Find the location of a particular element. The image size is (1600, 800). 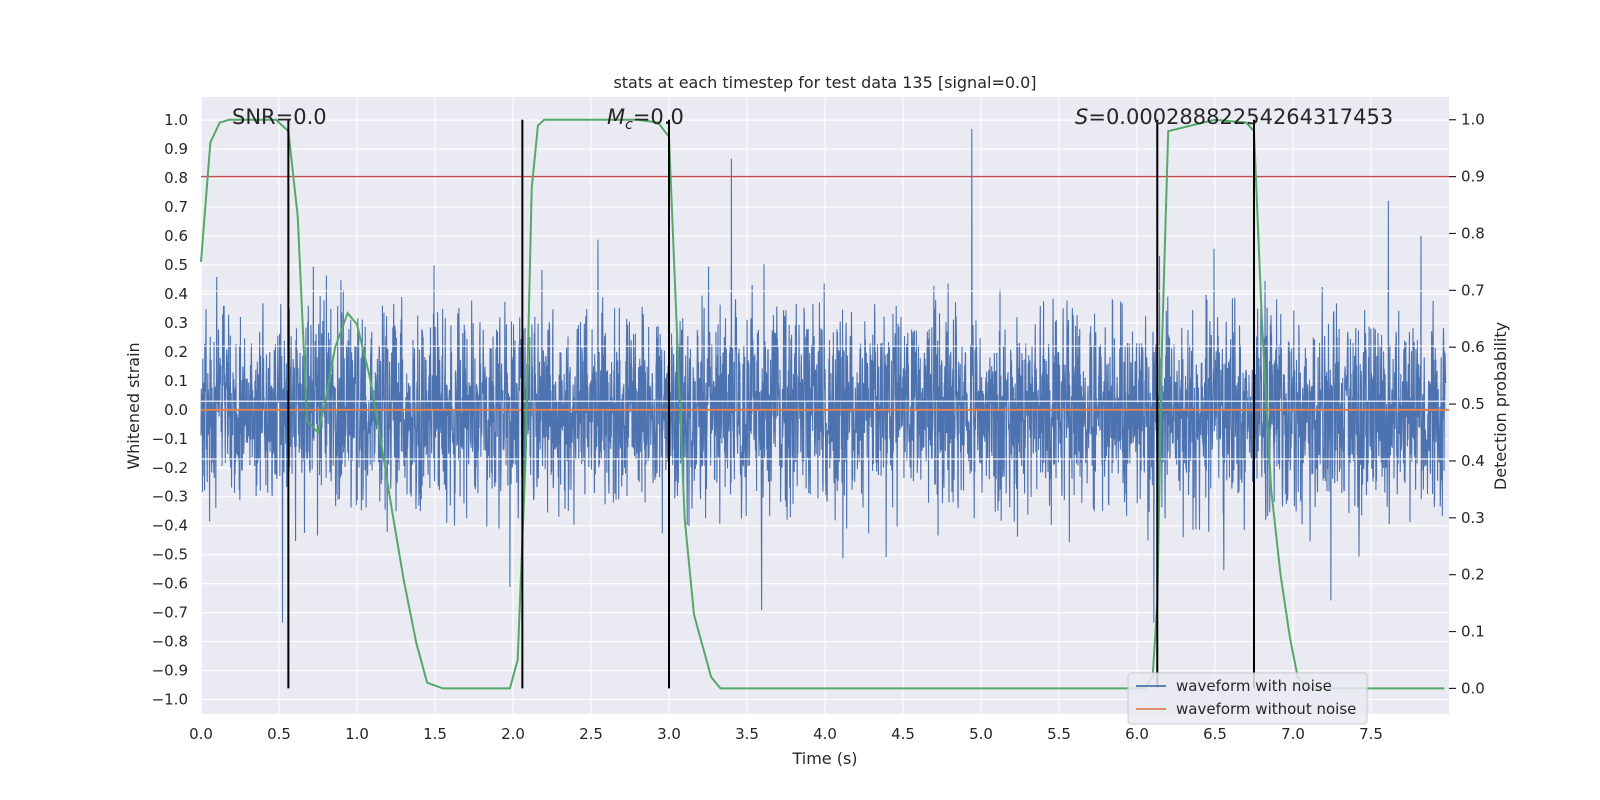

y-tick-label: −0.2 is located at coordinates (170, 468).